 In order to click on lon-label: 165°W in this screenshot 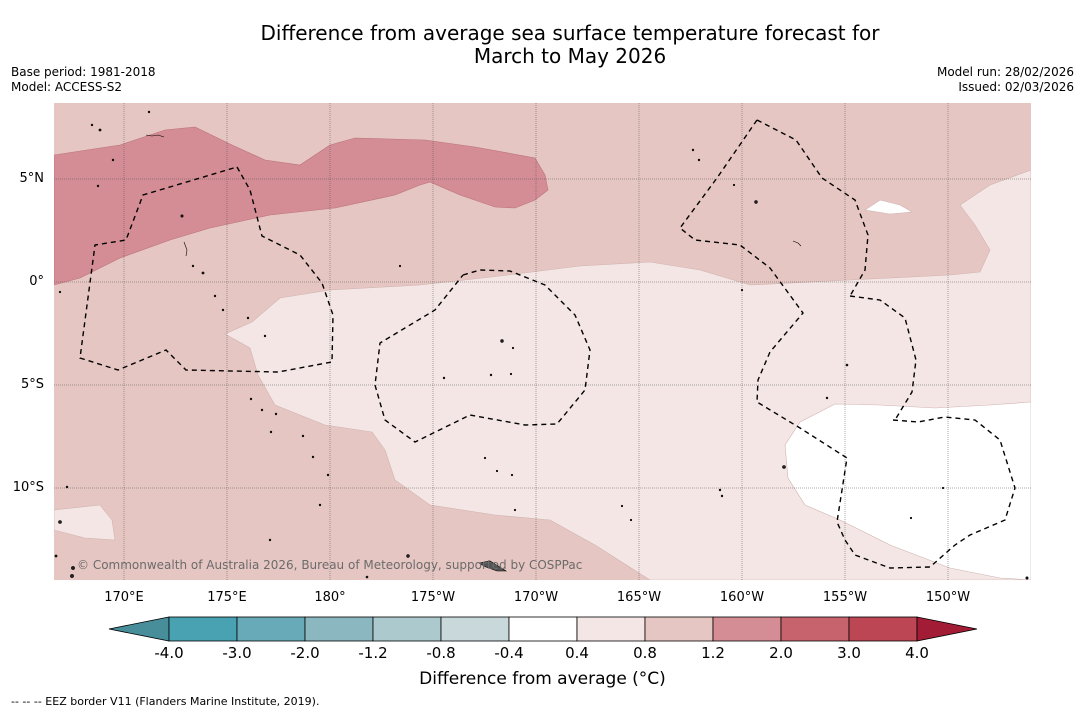, I will do `click(639, 597)`.